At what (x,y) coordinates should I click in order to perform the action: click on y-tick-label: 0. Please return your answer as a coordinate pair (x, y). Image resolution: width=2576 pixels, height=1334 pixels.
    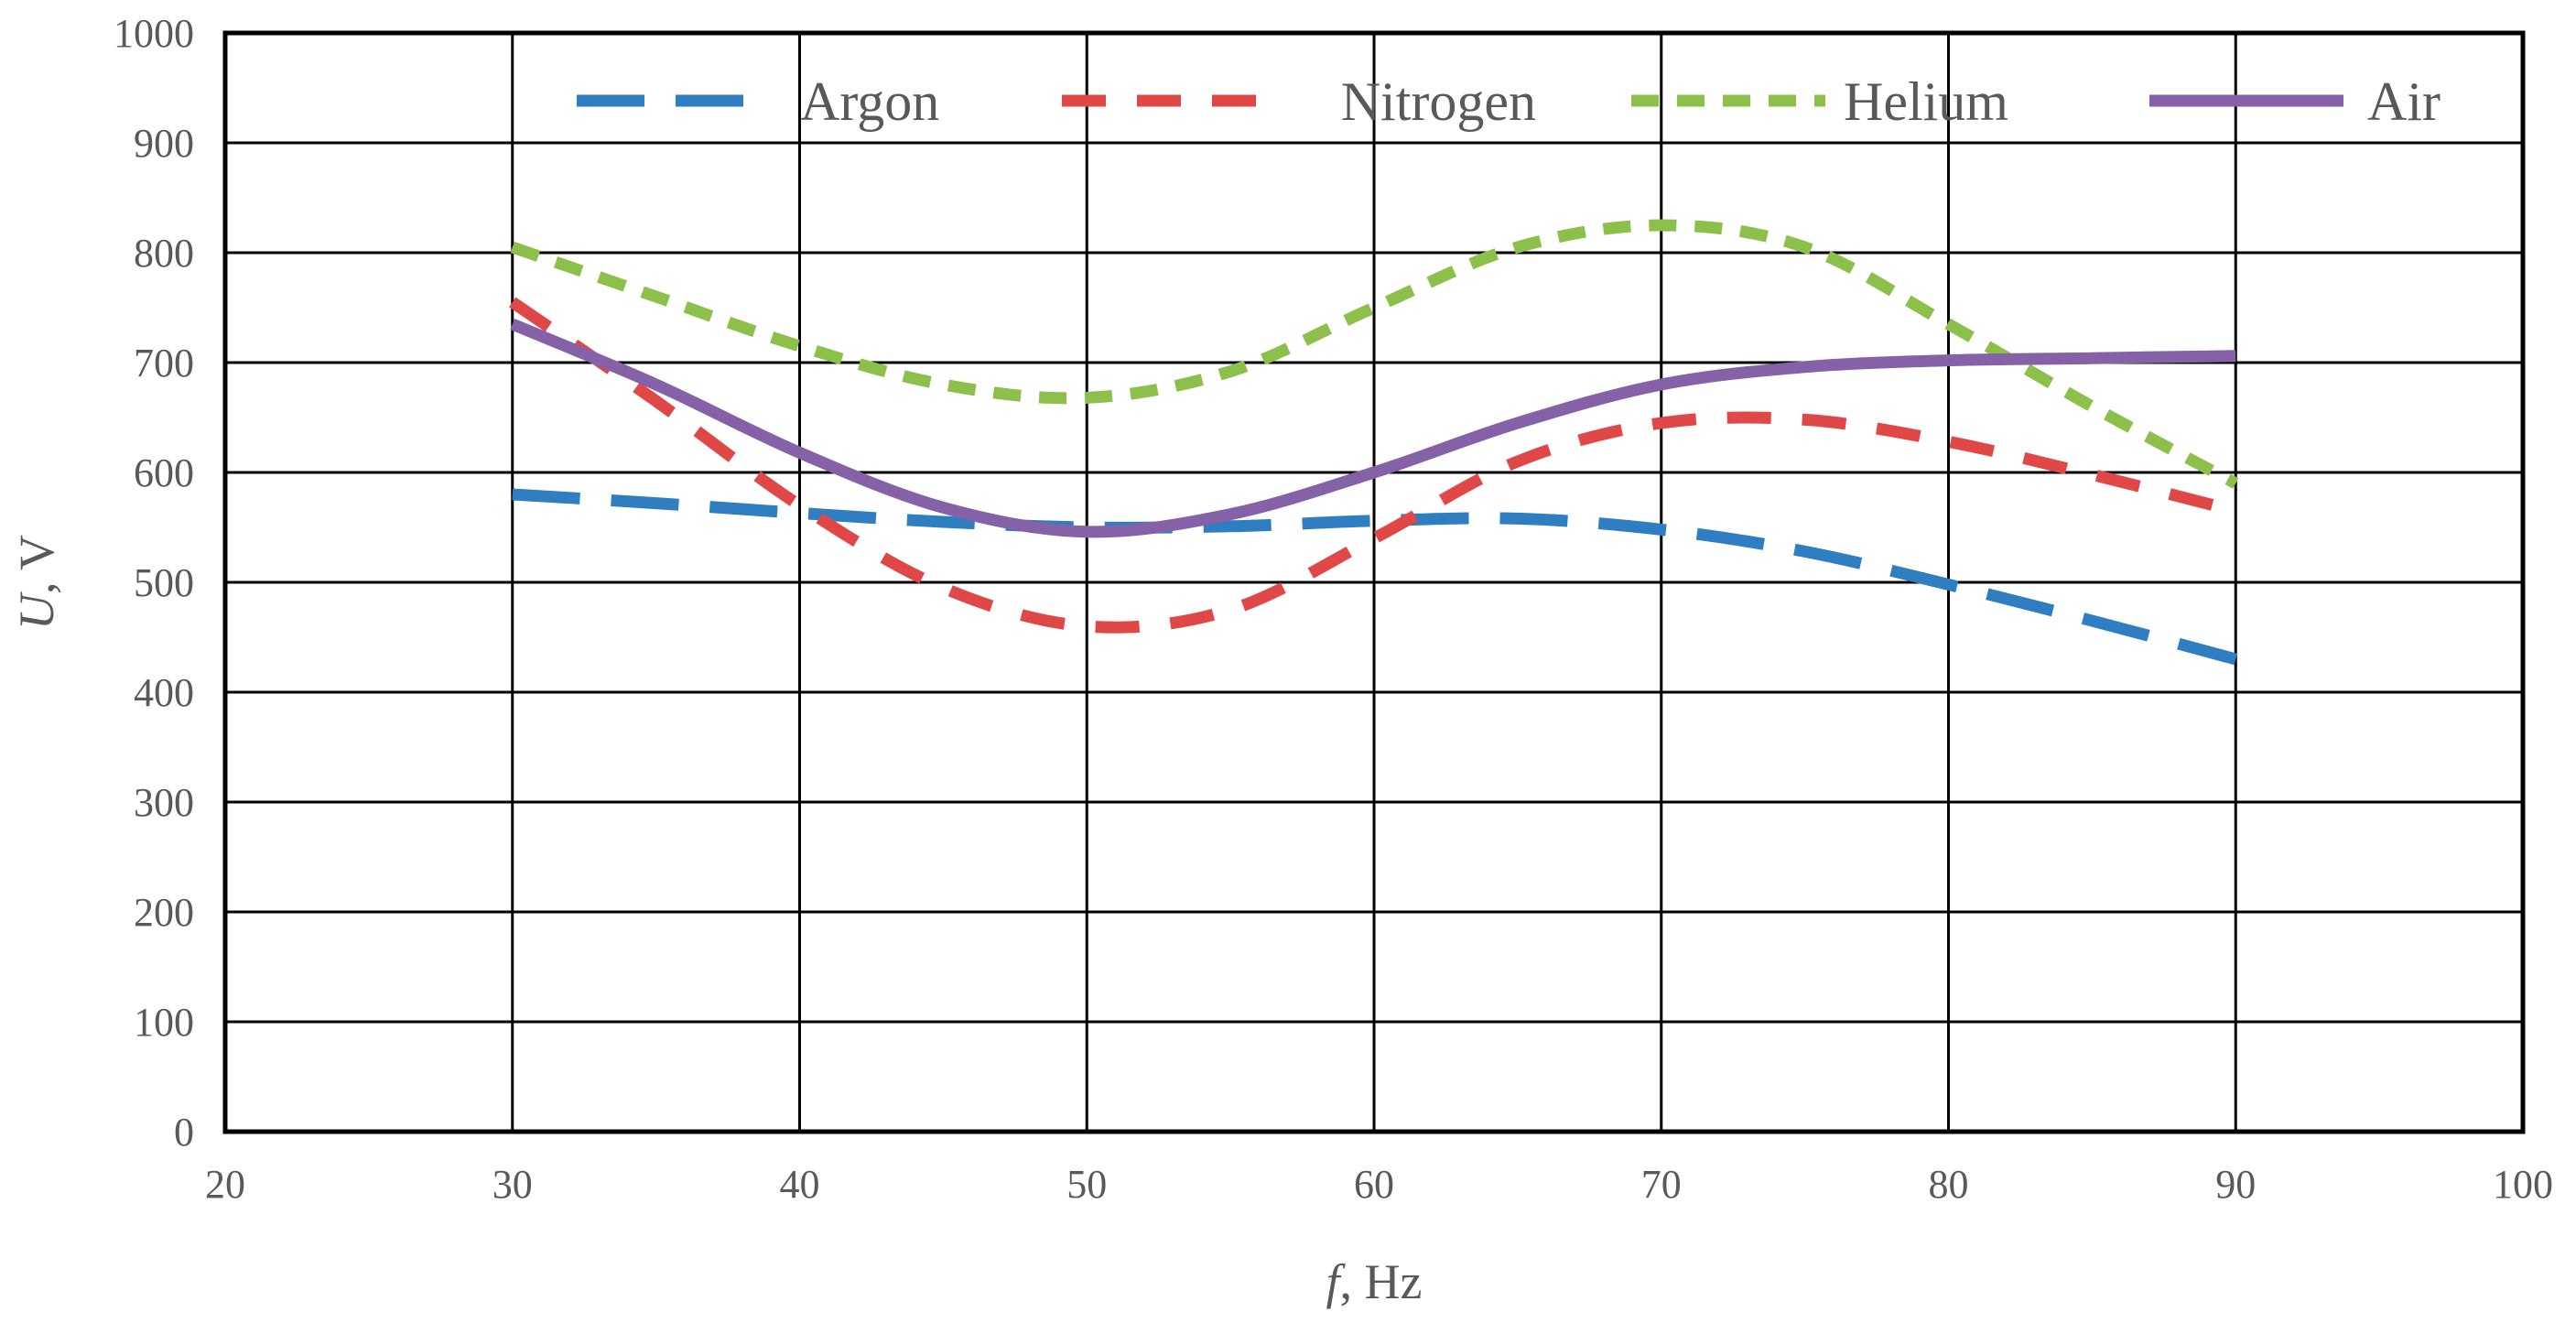
    Looking at the image, I should click on (184, 1132).